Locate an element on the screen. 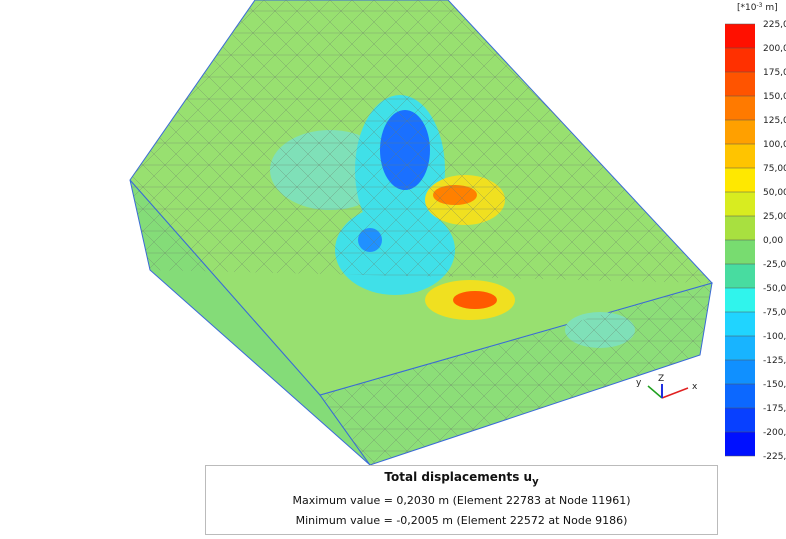  axis-label: x is located at coordinates (695, 387).